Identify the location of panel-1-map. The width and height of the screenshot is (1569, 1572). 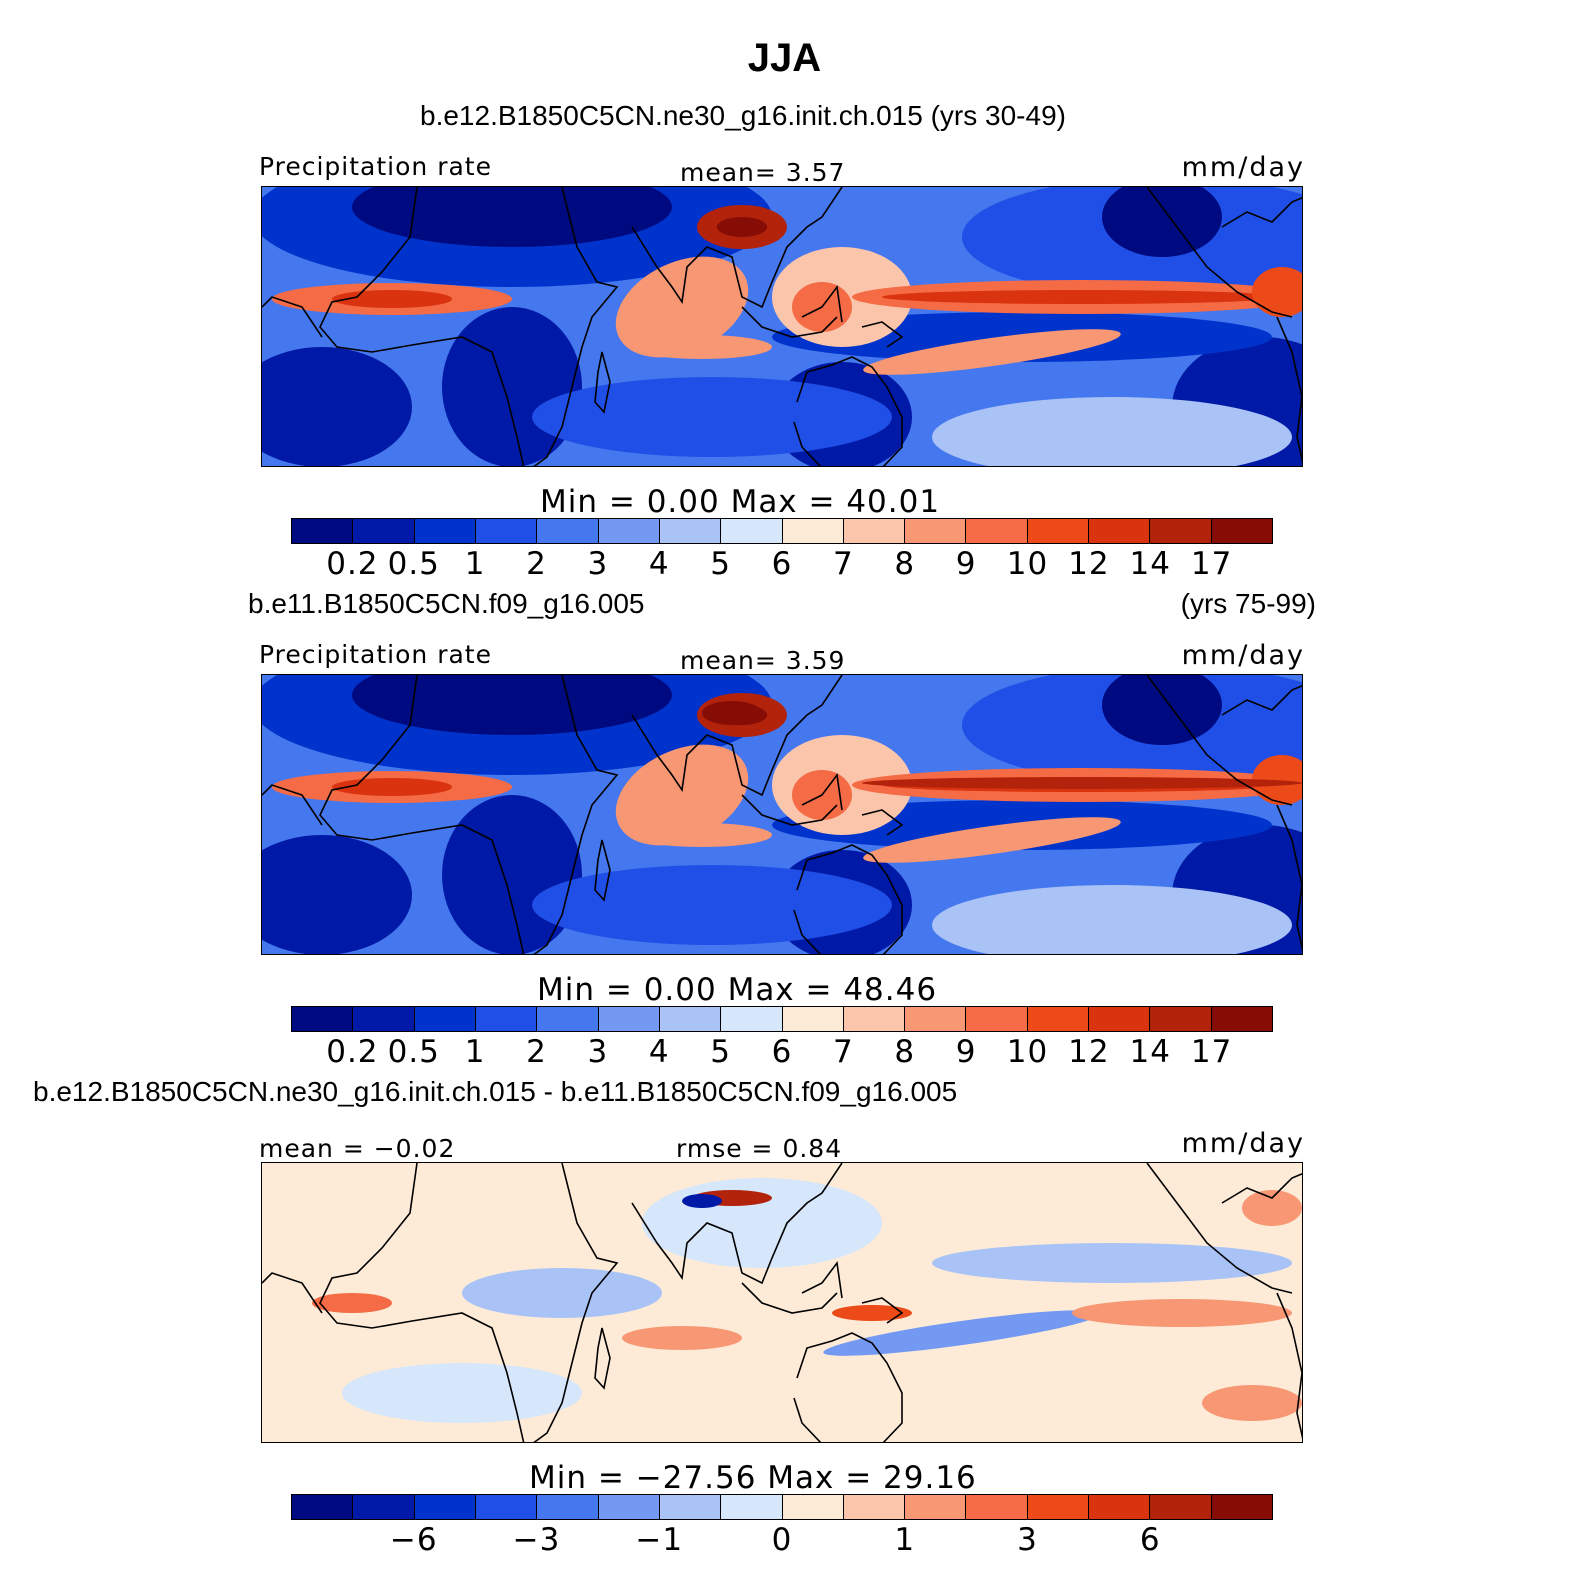
(782, 326).